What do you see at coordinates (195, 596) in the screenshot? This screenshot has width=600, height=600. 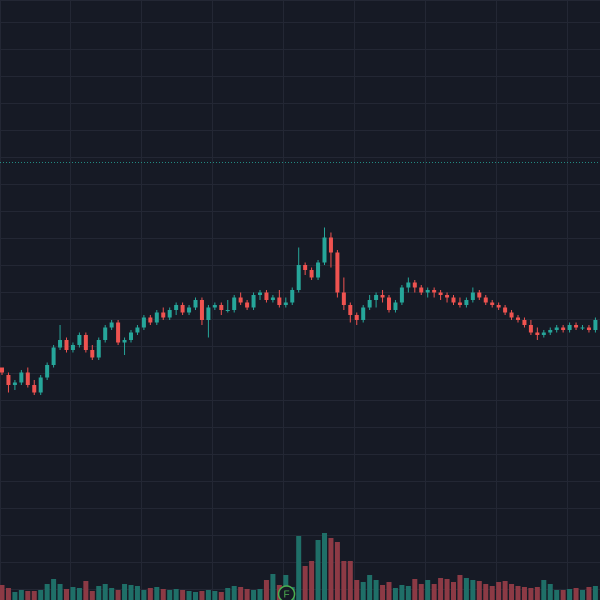 I see `volume-bar` at bounding box center [195, 596].